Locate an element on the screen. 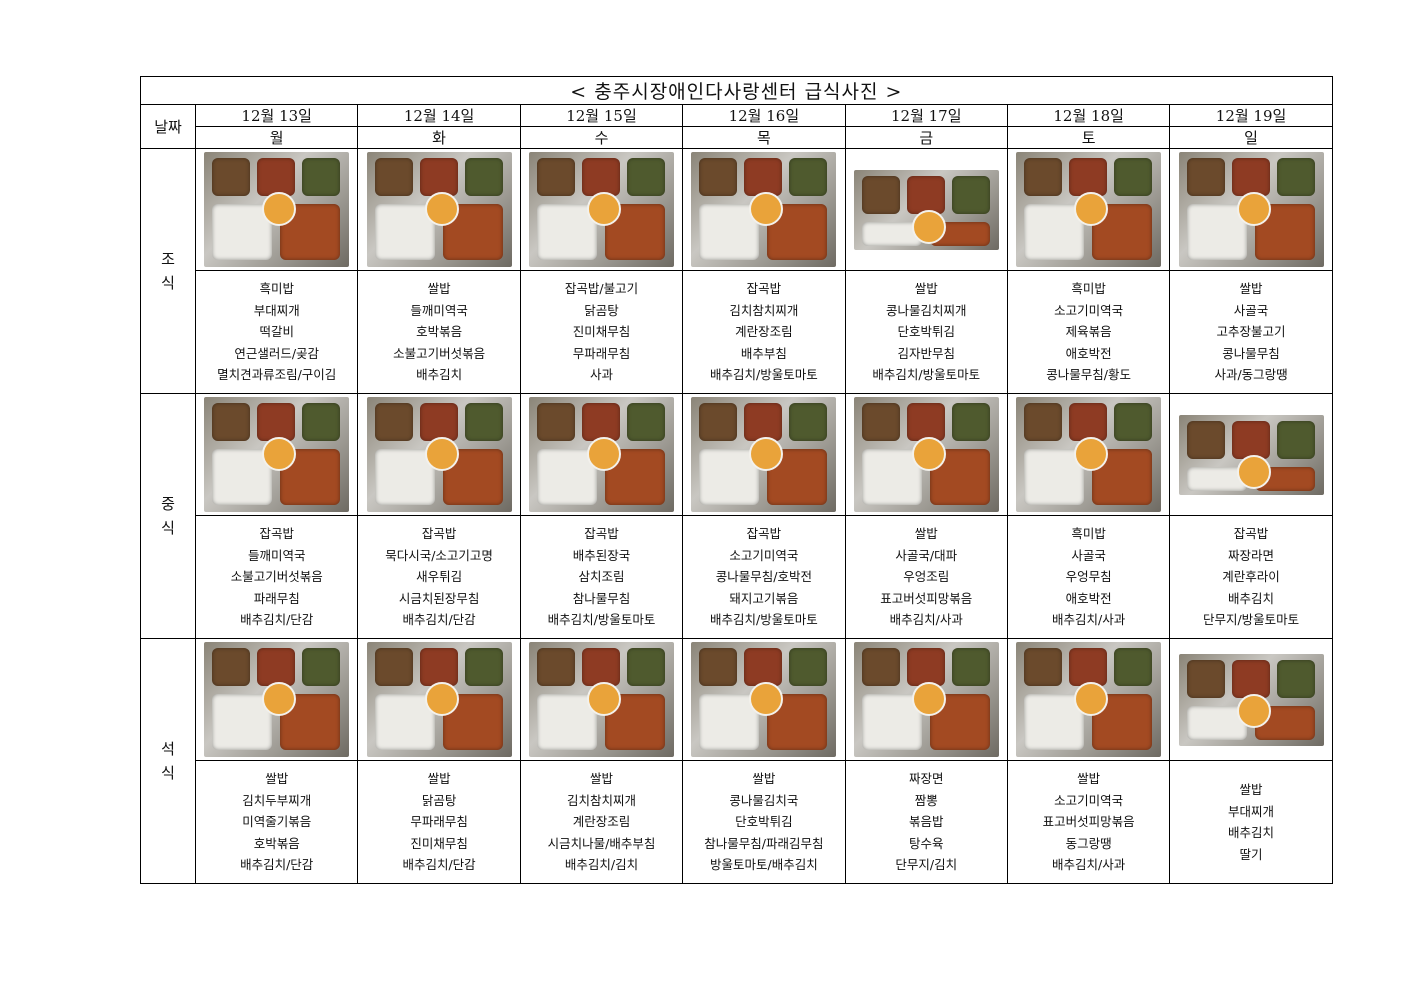  menu-item: 단무지/김치 is located at coordinates (926, 865).